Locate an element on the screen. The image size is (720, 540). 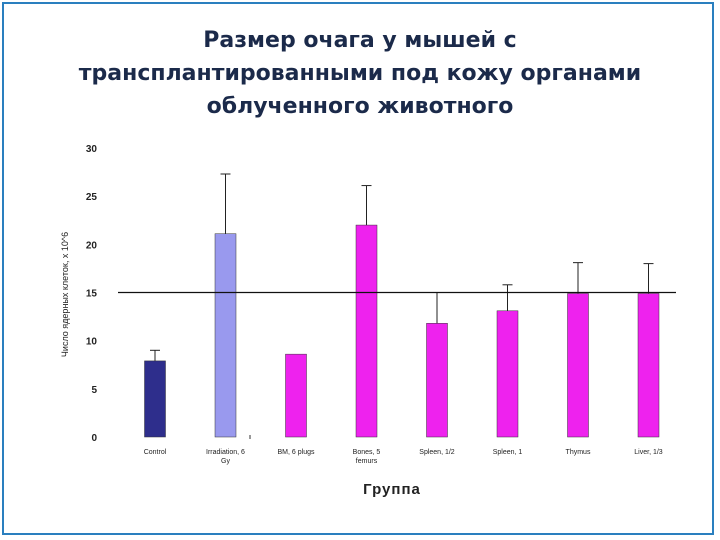
x-tick-label: Thymus is located at coordinates (578, 452).